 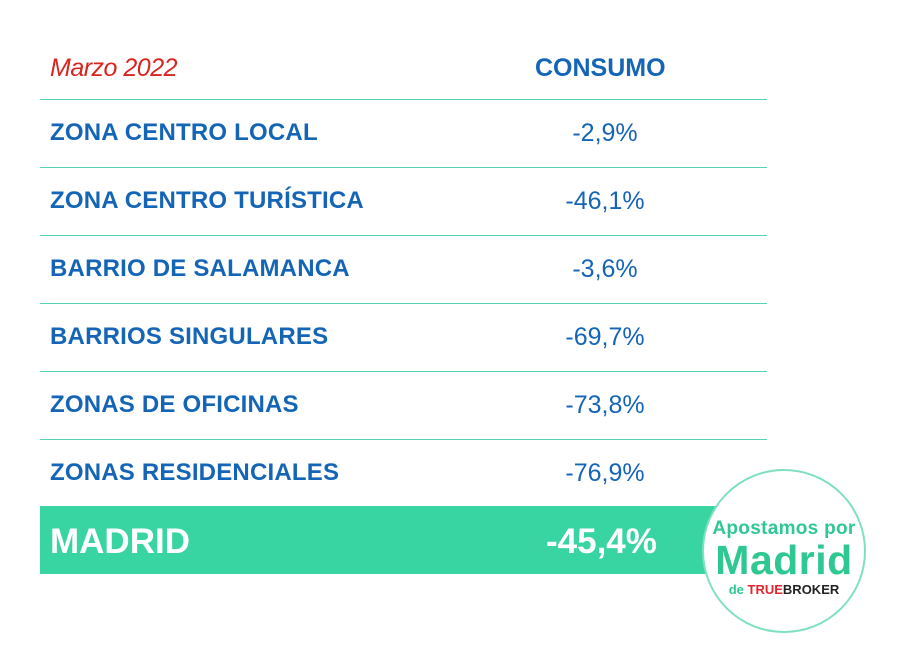 What do you see at coordinates (390, 540) in the screenshot?
I see `total-row: MADRID -45,4%` at bounding box center [390, 540].